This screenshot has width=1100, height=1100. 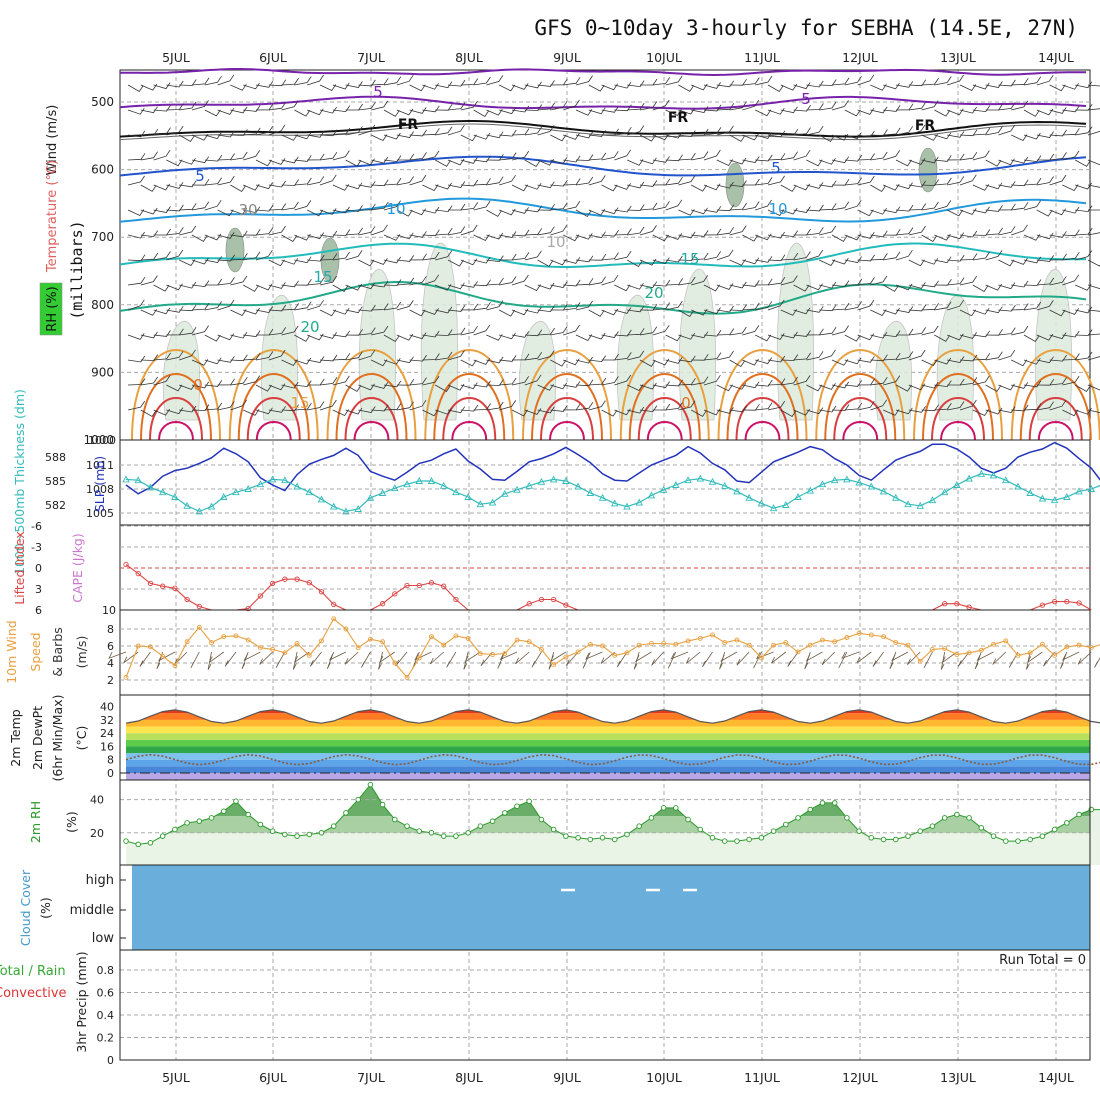 I want to click on temperature-axis-label: Temperature (°C), so click(x=52, y=216).